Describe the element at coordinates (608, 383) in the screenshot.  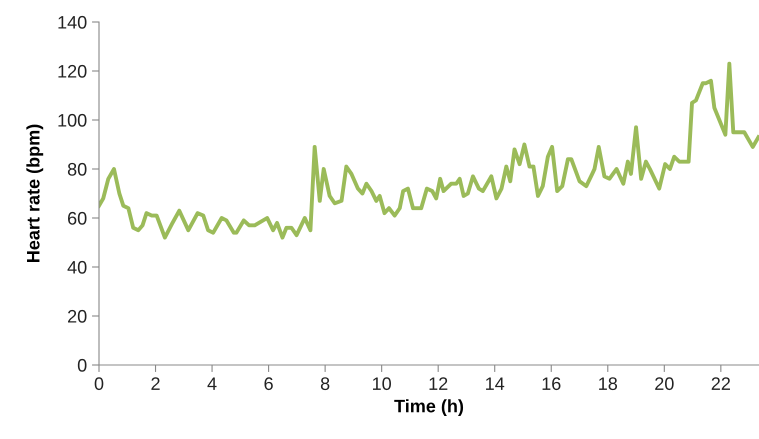
I see `x-tick-label: 18` at that location.